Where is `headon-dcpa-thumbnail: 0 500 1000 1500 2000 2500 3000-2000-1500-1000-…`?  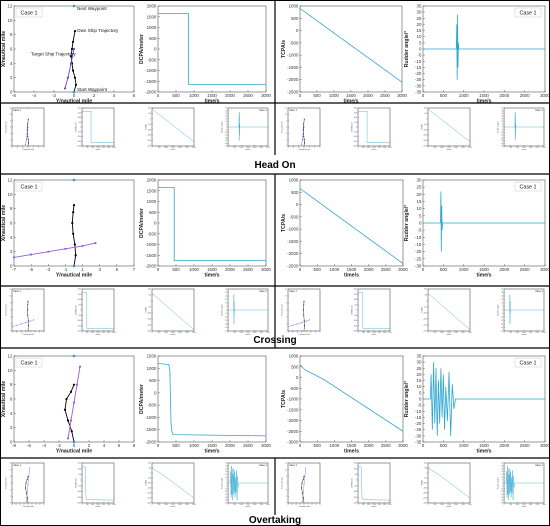 headon-dcpa-thumbnail: 0 500 1000 1500 2000 2500 3000-2000-1500-1000-… is located at coordinates (95, 130).